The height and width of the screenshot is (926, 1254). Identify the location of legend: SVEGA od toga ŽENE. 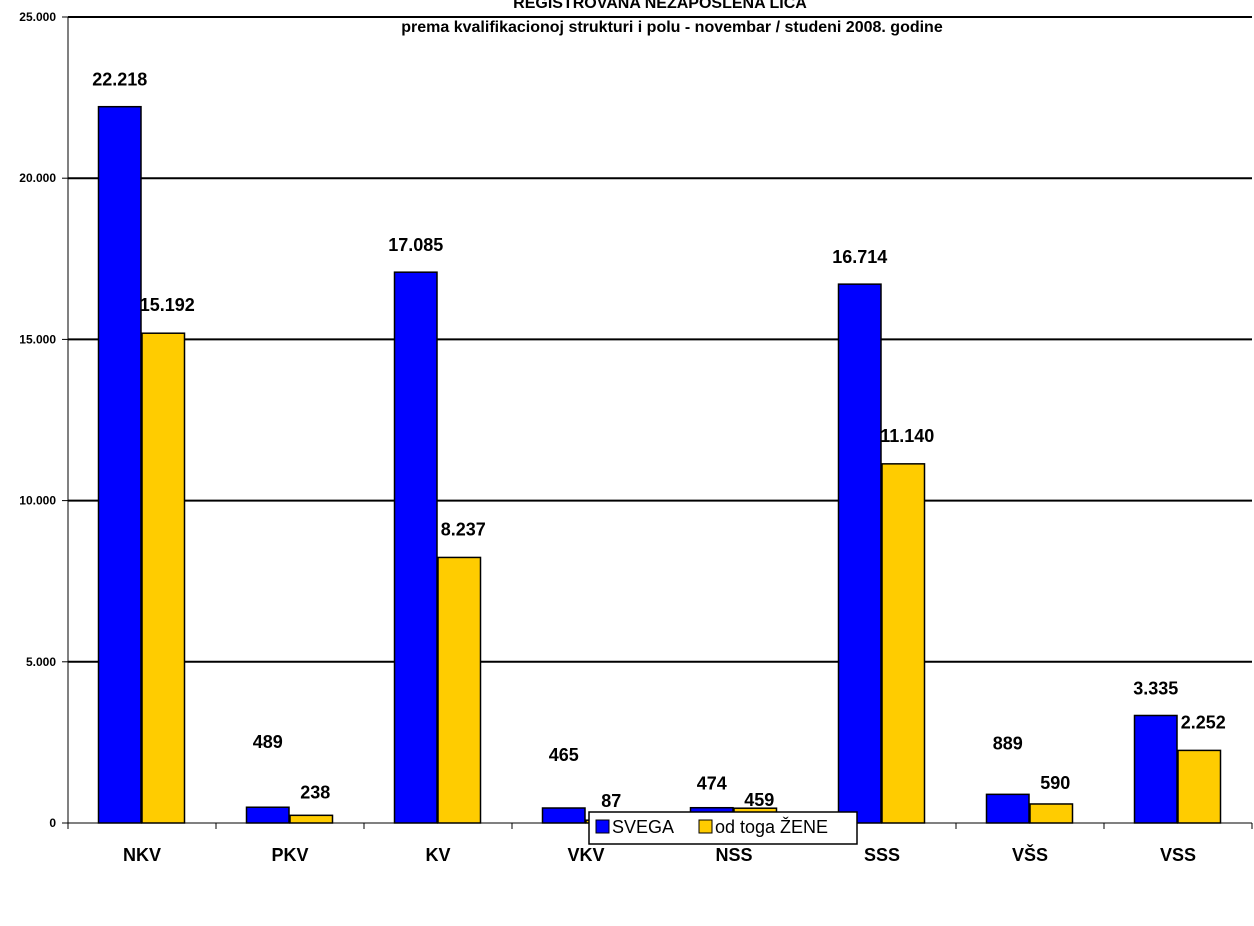
(723, 828).